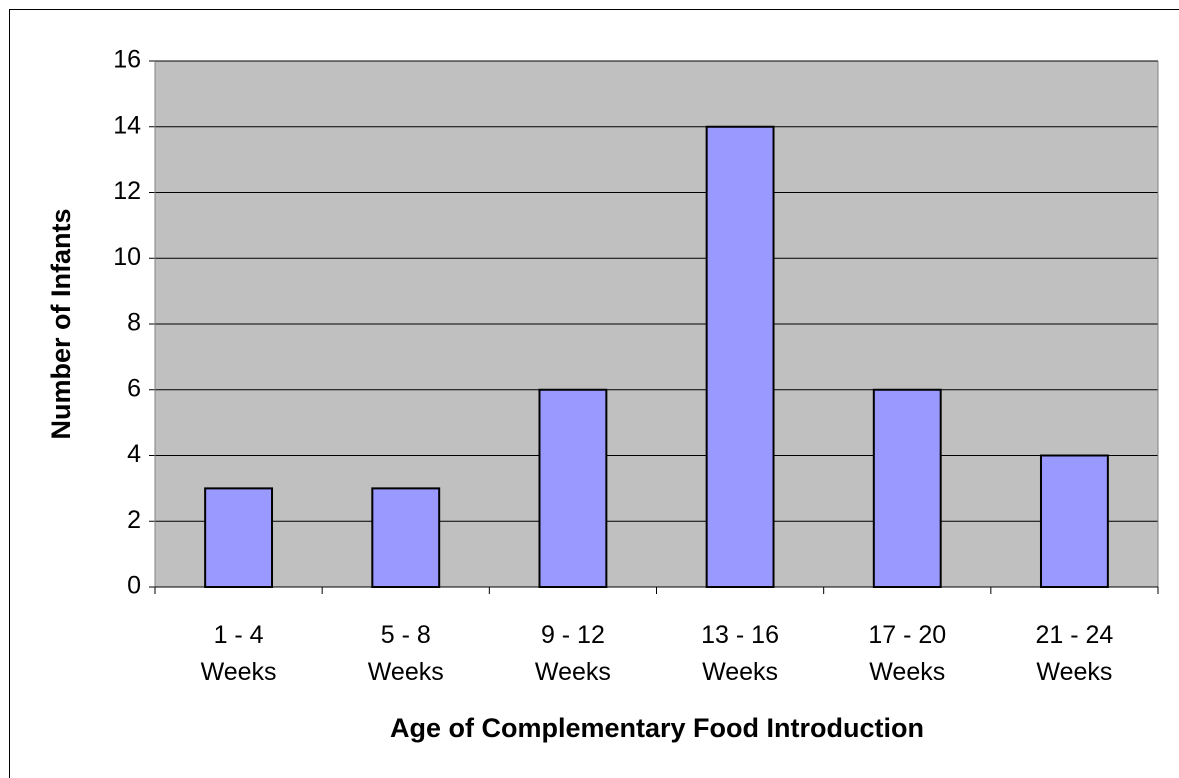 This screenshot has width=1179, height=778. I want to click on x-tick-label: 13 - 16 Weeks, so click(740, 653).